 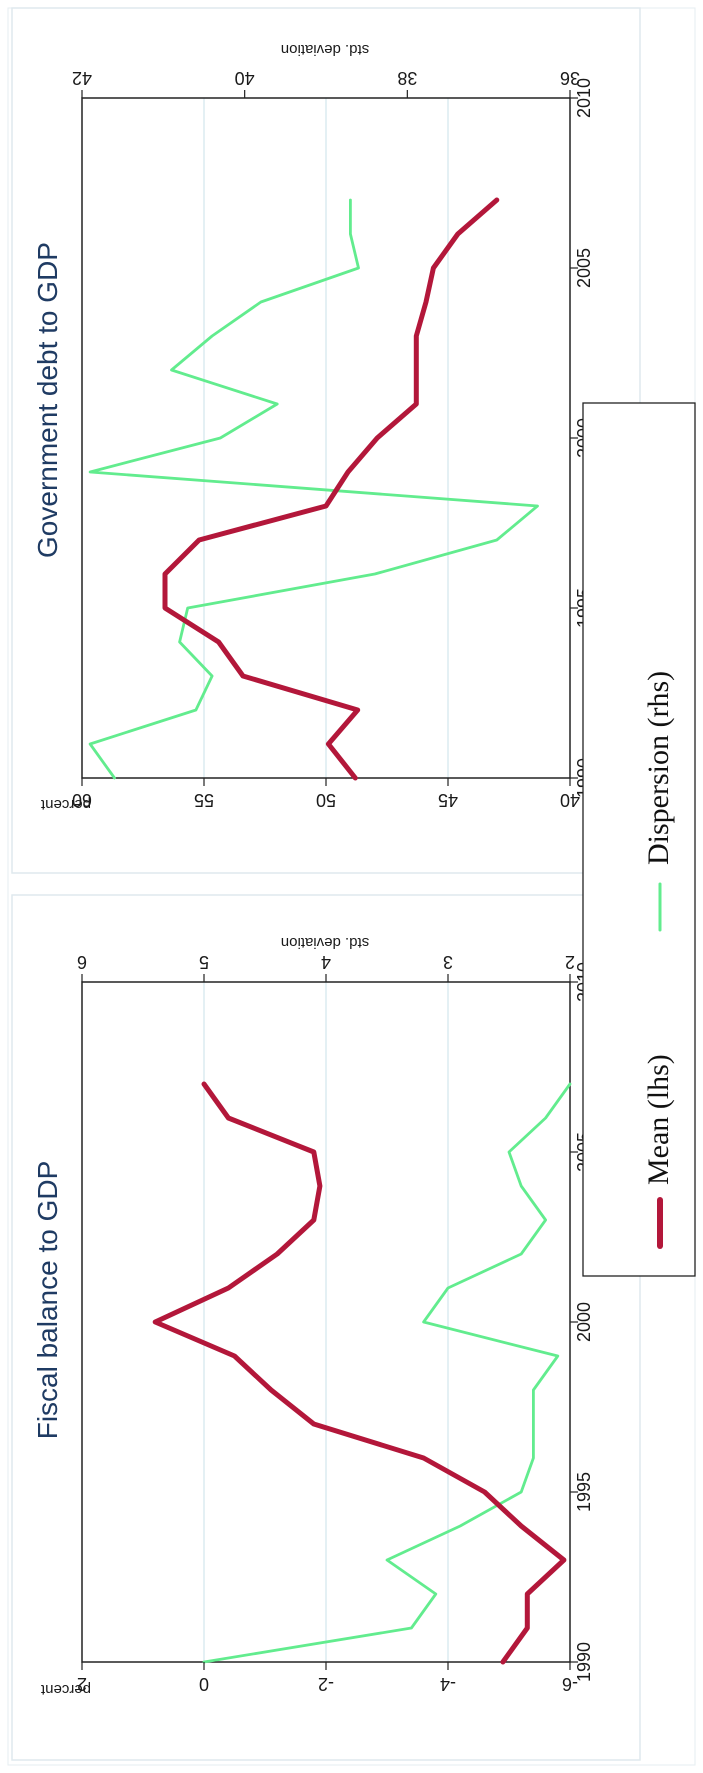 I want to click on right-tick-label: 5, so click(x=204, y=962).